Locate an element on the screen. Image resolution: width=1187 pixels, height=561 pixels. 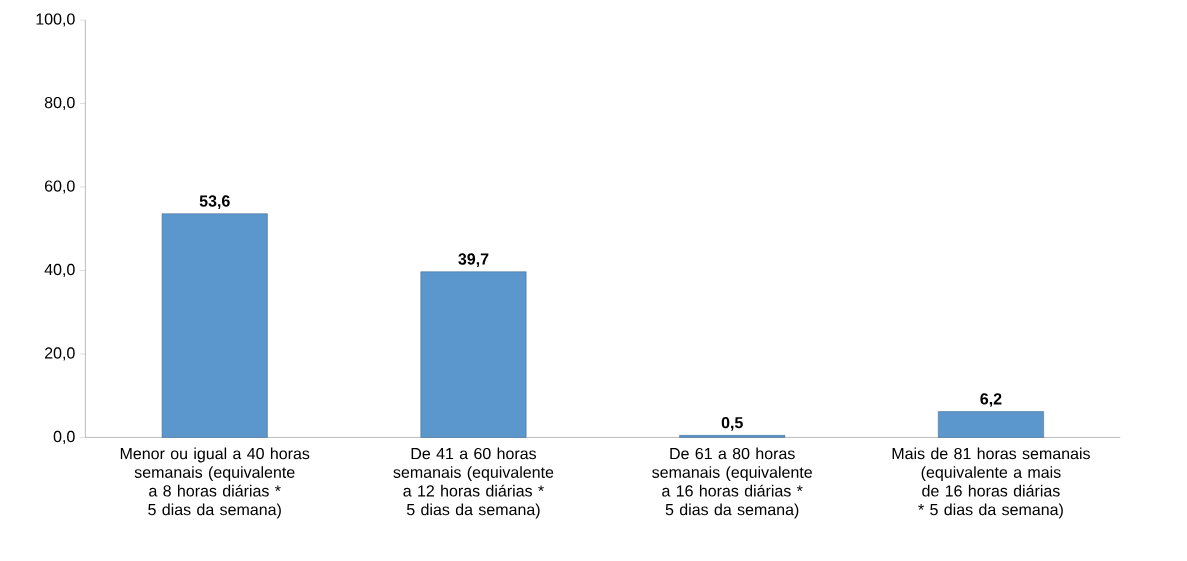
y-tick-label: 100,0 is located at coordinates (55, 20).